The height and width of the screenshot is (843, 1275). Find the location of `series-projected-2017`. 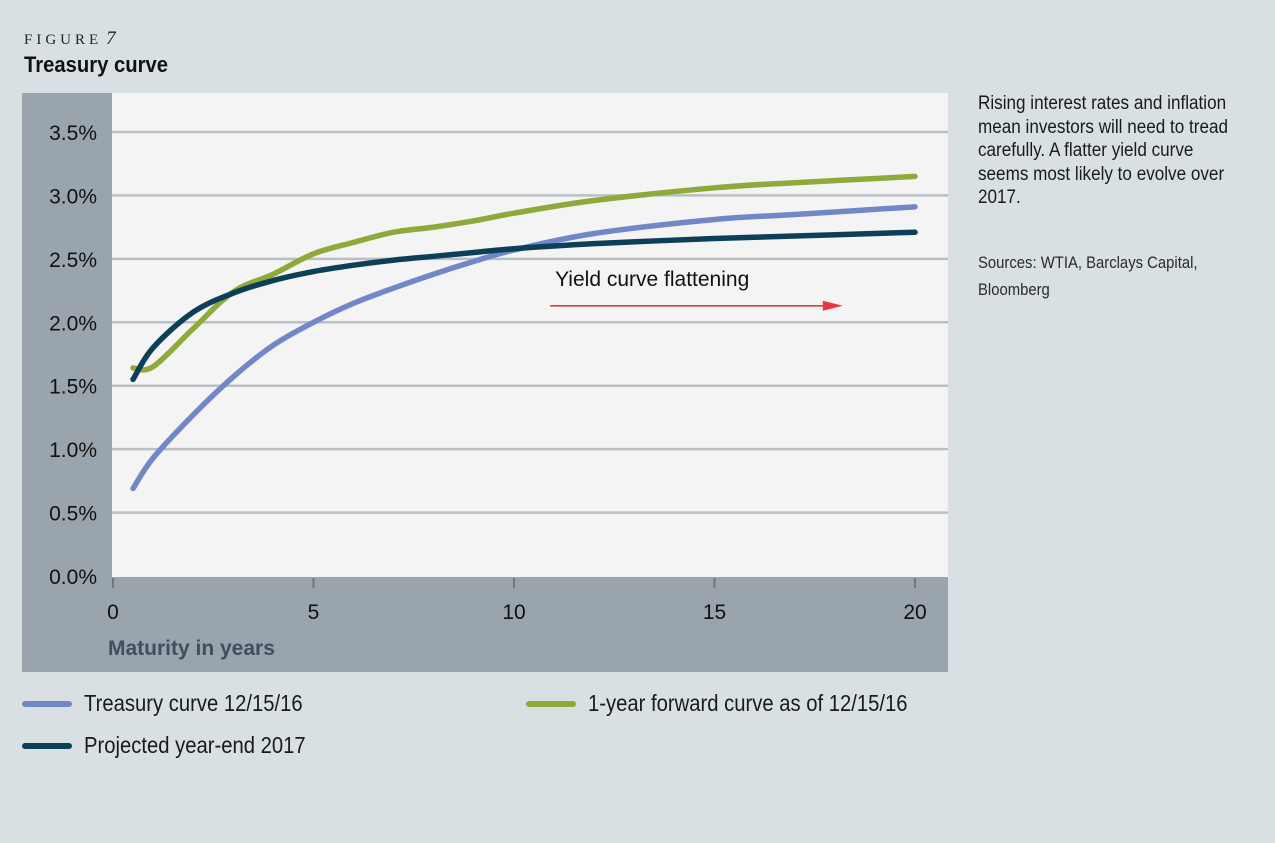

series-projected-2017 is located at coordinates (524, 306).